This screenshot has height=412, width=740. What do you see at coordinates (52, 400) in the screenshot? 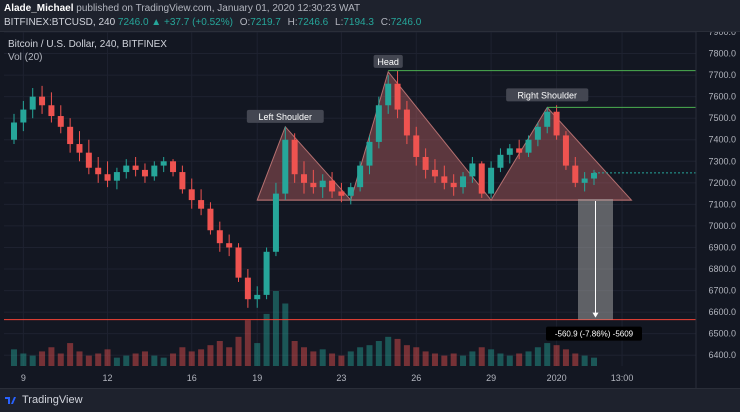
I see `brand-name: TradingView` at bounding box center [52, 400].